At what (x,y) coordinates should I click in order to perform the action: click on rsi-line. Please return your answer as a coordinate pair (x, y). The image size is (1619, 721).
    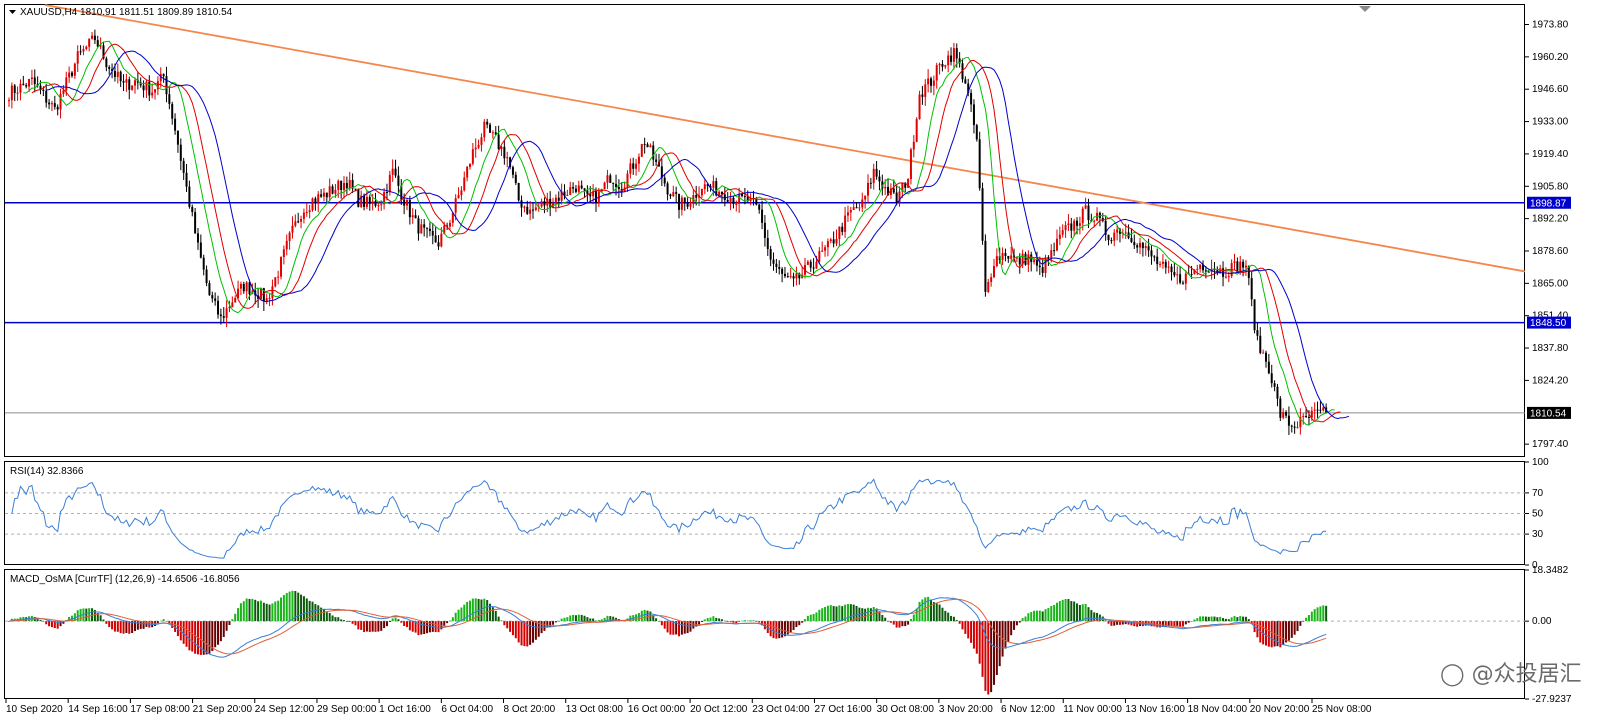
    Looking at the image, I should click on (669, 518).